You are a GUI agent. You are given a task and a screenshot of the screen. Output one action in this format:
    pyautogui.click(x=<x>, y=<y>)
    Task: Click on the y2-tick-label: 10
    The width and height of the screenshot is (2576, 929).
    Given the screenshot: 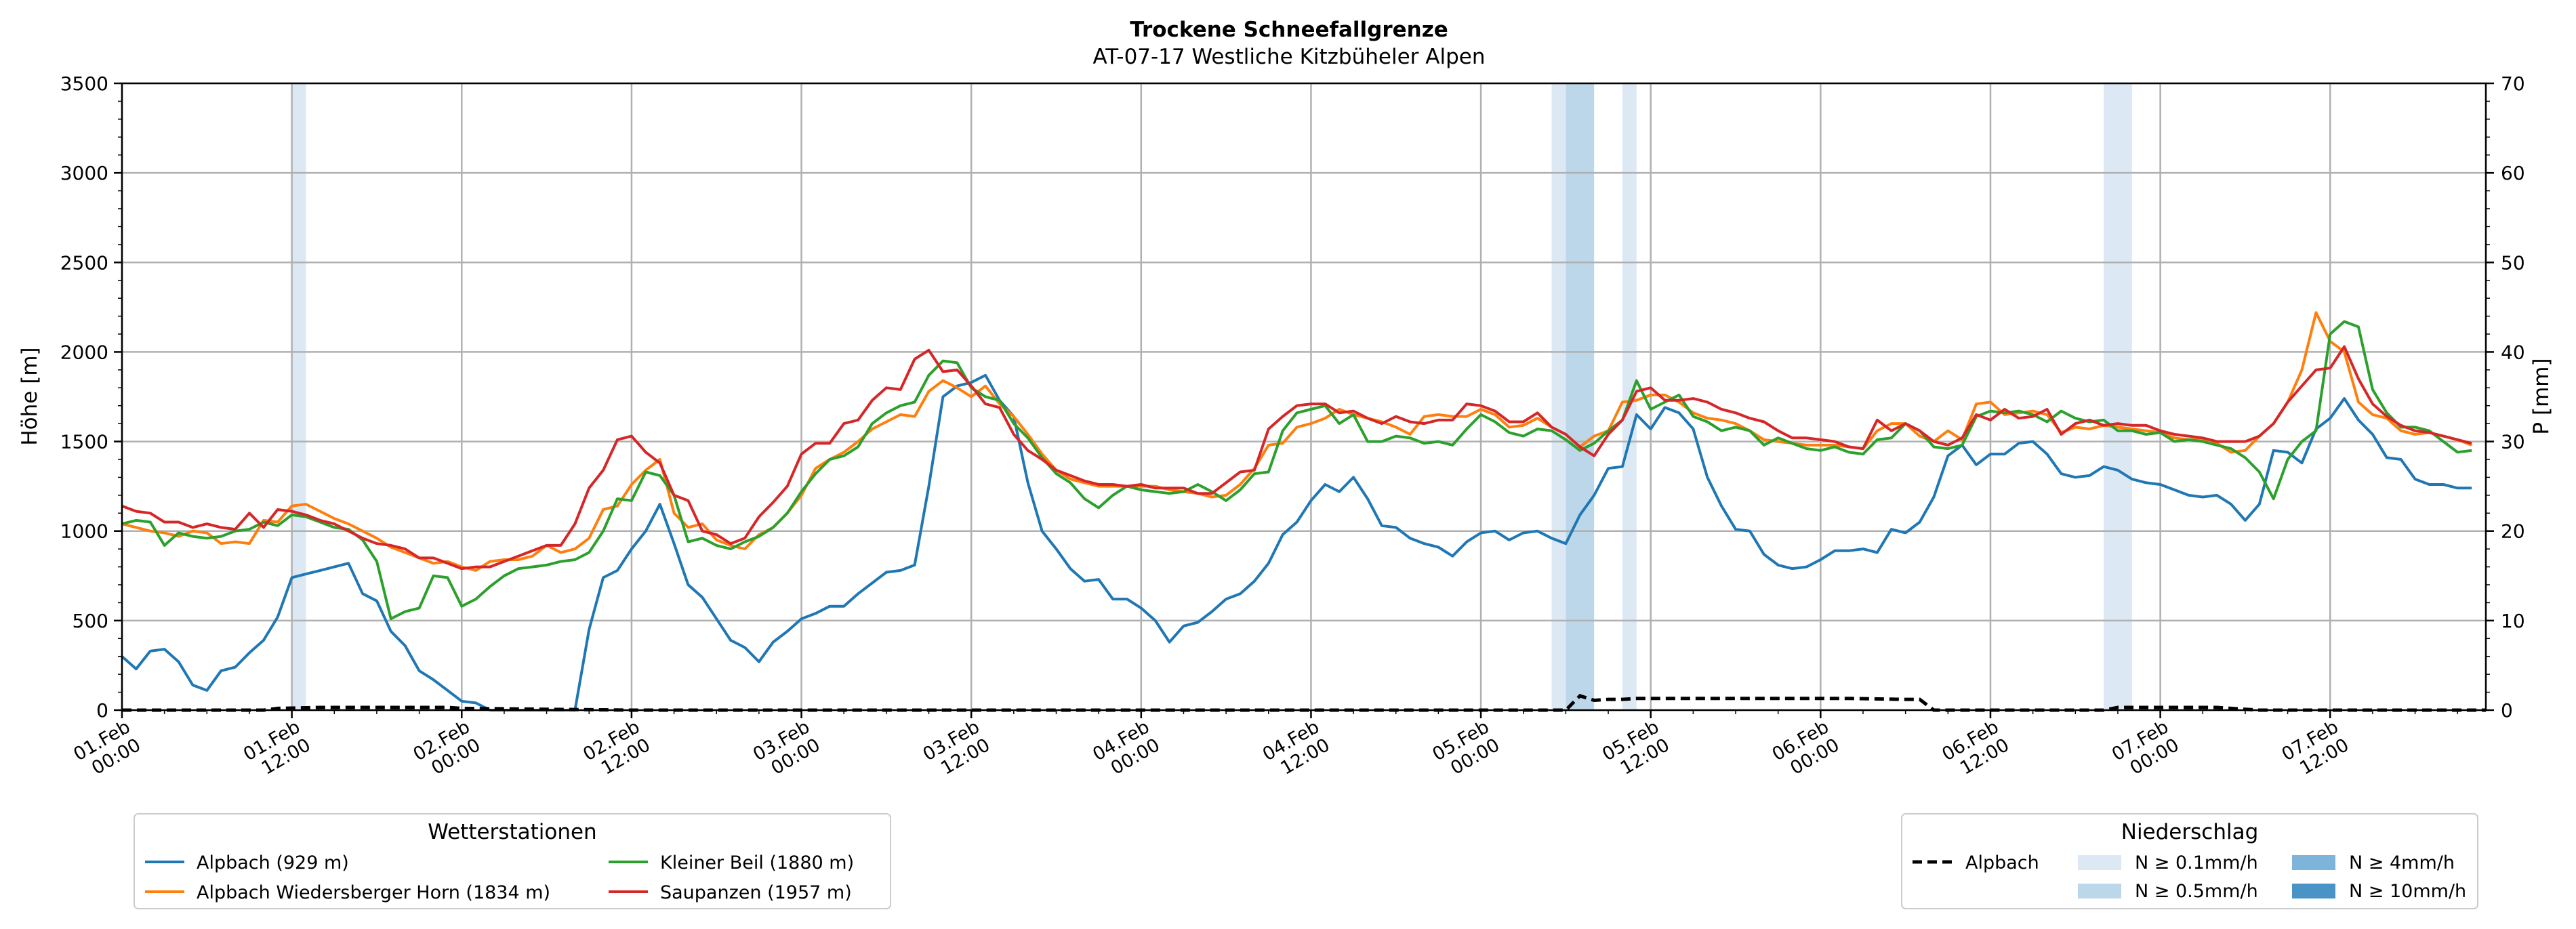 What is the action you would take?
    pyautogui.click(x=2513, y=621)
    